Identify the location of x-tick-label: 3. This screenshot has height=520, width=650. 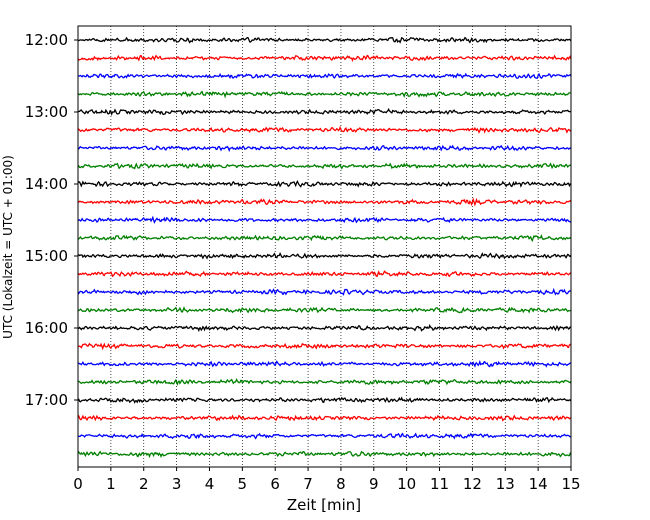
(177, 484).